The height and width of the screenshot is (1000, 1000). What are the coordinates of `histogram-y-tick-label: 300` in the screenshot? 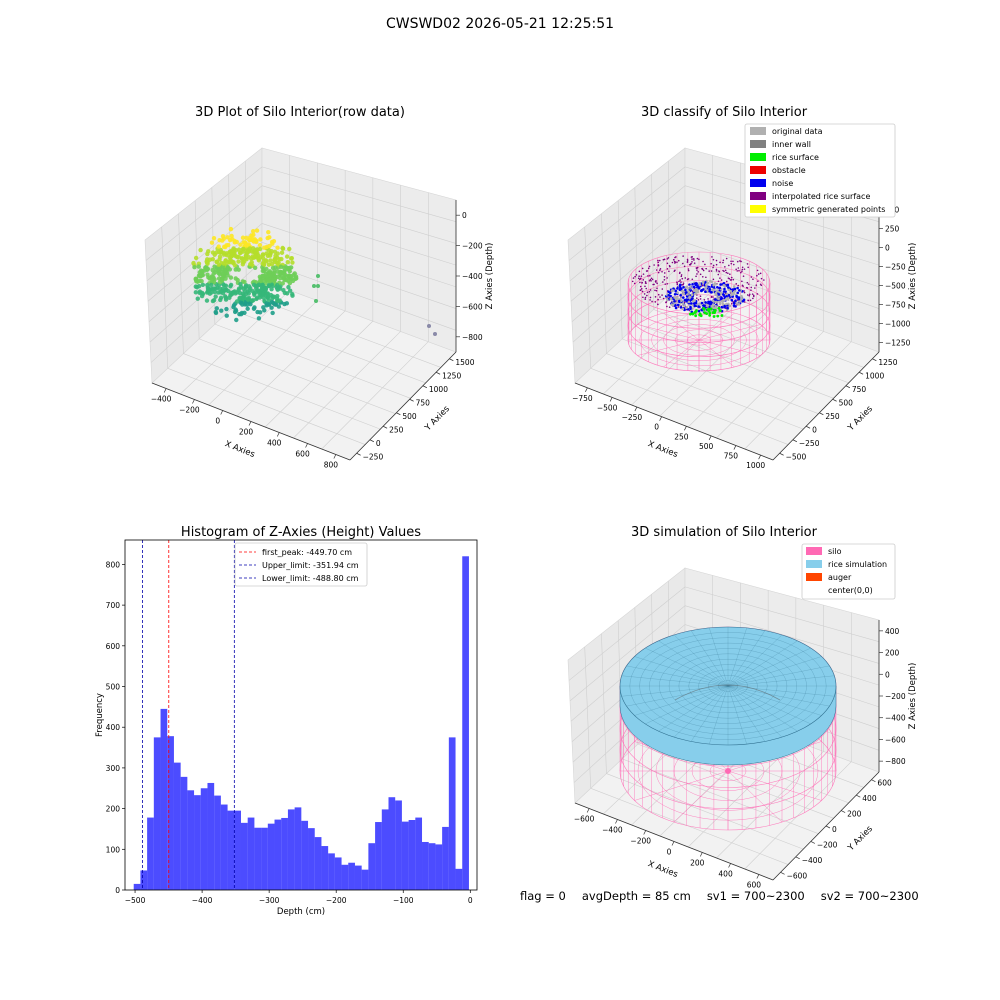 It's located at (113, 768).